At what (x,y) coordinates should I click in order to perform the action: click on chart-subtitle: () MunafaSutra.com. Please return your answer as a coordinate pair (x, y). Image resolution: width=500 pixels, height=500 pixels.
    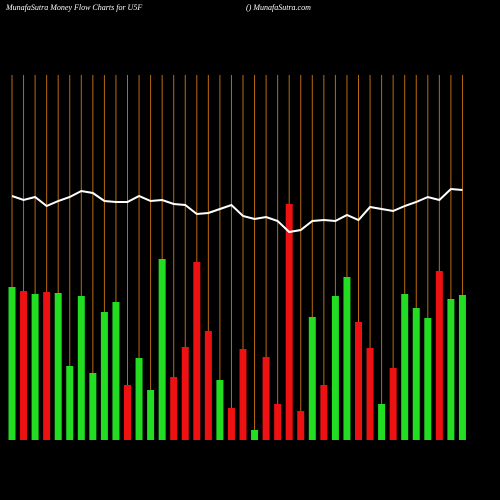
    Looking at the image, I should click on (278, 7).